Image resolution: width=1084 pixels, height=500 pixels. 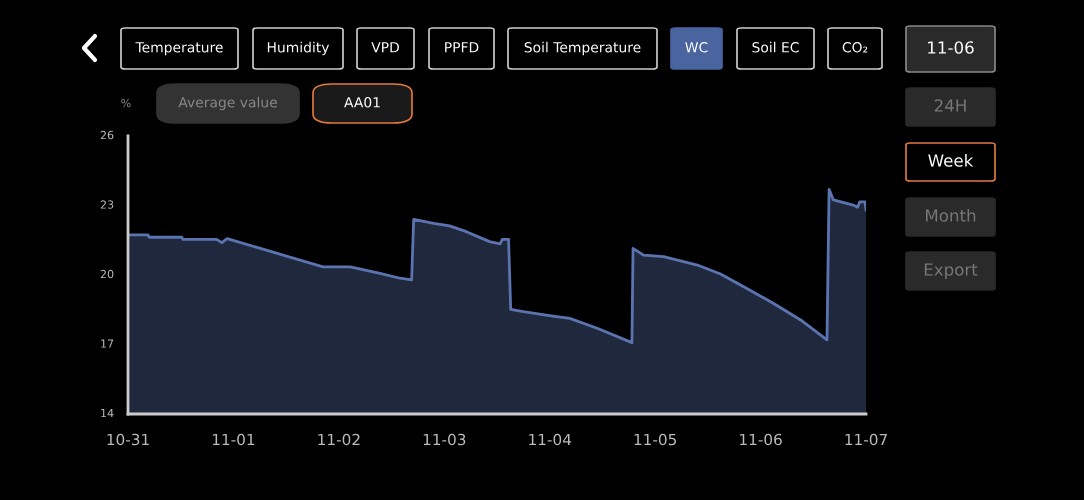 I want to click on x-tick-label: 11-06, so click(x=761, y=439).